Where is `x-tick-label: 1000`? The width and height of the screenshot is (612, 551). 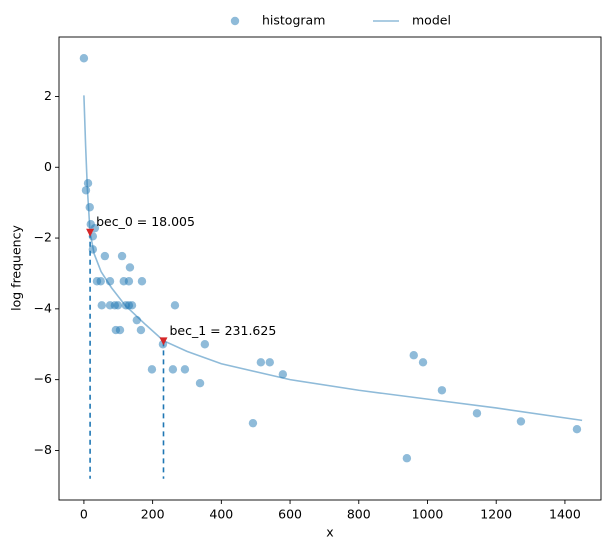
x-tick-label: 1000 is located at coordinates (428, 514).